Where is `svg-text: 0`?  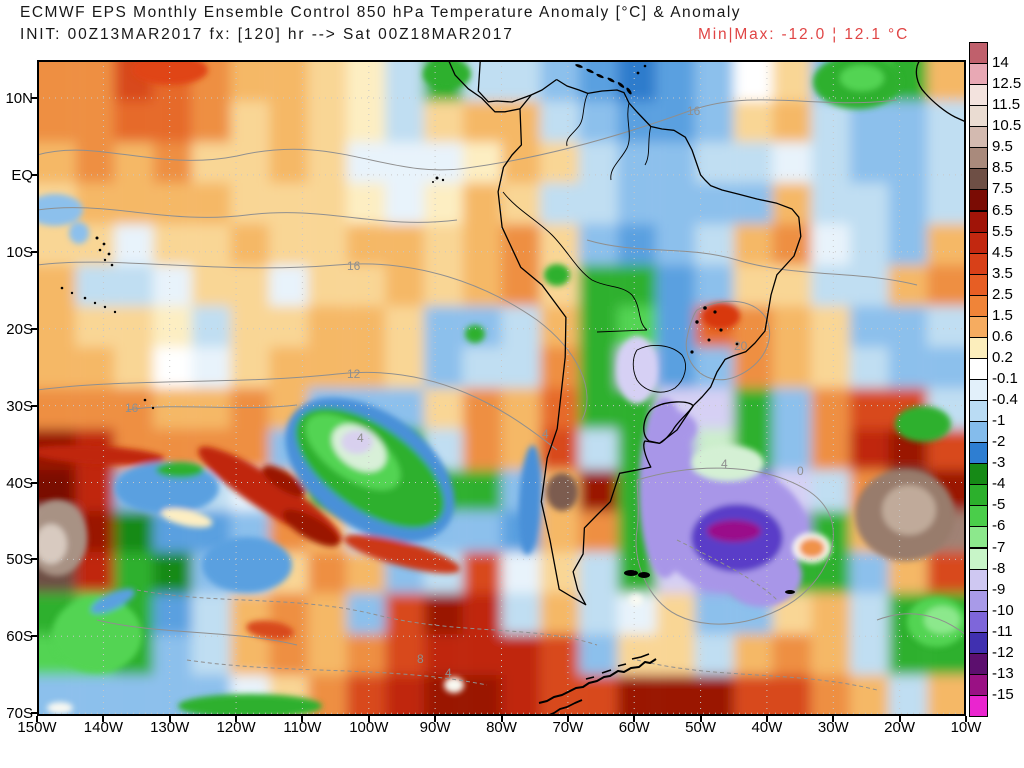
svg-text: 0 is located at coordinates (800, 471).